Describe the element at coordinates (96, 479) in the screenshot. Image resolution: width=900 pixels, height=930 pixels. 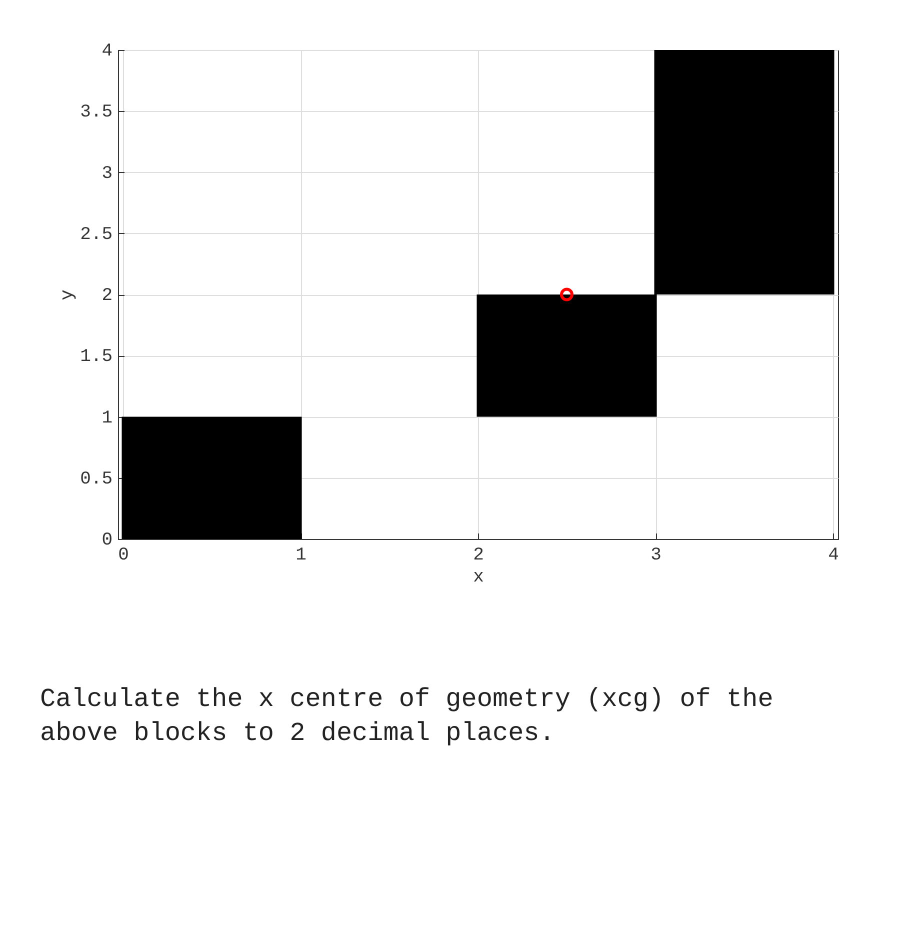
I see `y-tick-label: 0.5` at that location.